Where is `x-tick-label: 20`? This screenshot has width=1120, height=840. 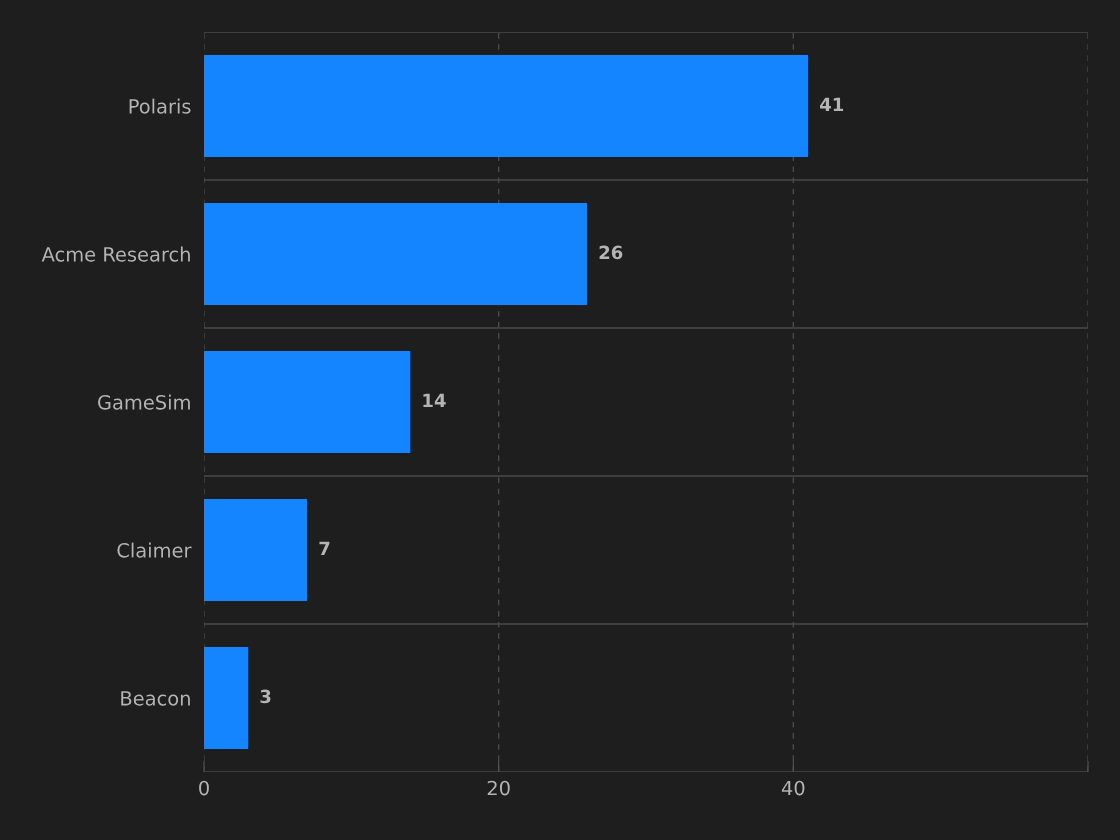
x-tick-label: 20 is located at coordinates (498, 788).